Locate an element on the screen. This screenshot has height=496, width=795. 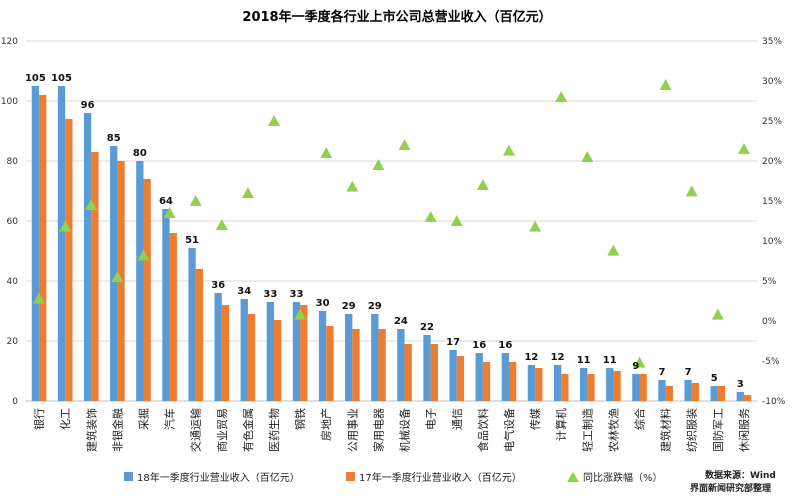
category-label: 公用事业 is located at coordinates (352, 430).